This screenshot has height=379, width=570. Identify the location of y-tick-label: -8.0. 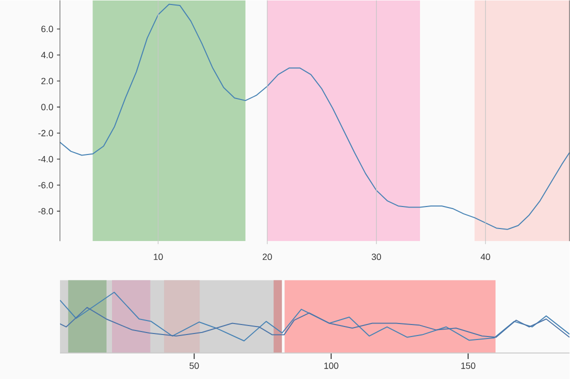
(46, 211).